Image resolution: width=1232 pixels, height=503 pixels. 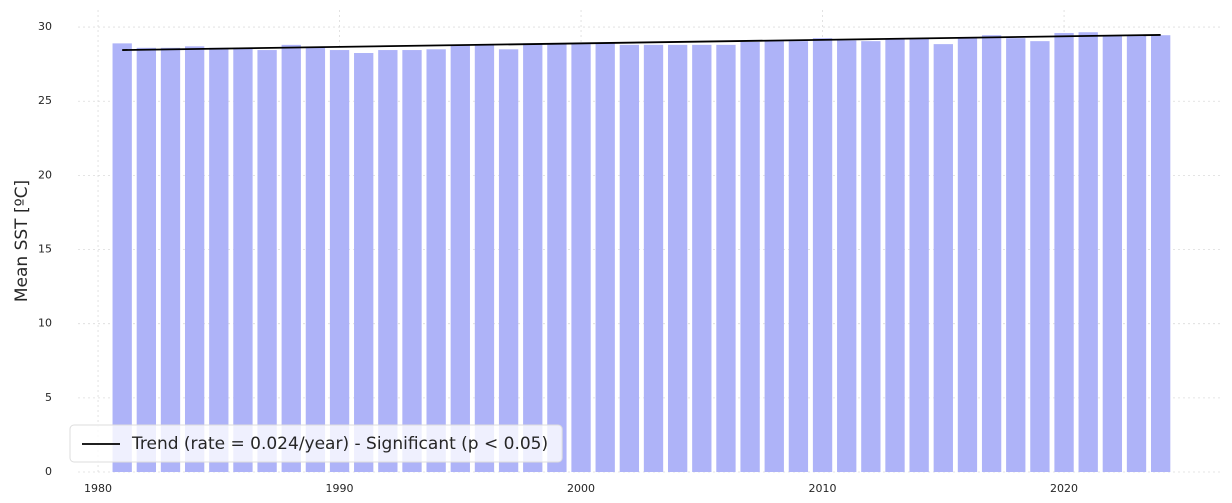 What do you see at coordinates (22, 241) in the screenshot?
I see `y-axis-label: Mean SST [ºC]` at bounding box center [22, 241].